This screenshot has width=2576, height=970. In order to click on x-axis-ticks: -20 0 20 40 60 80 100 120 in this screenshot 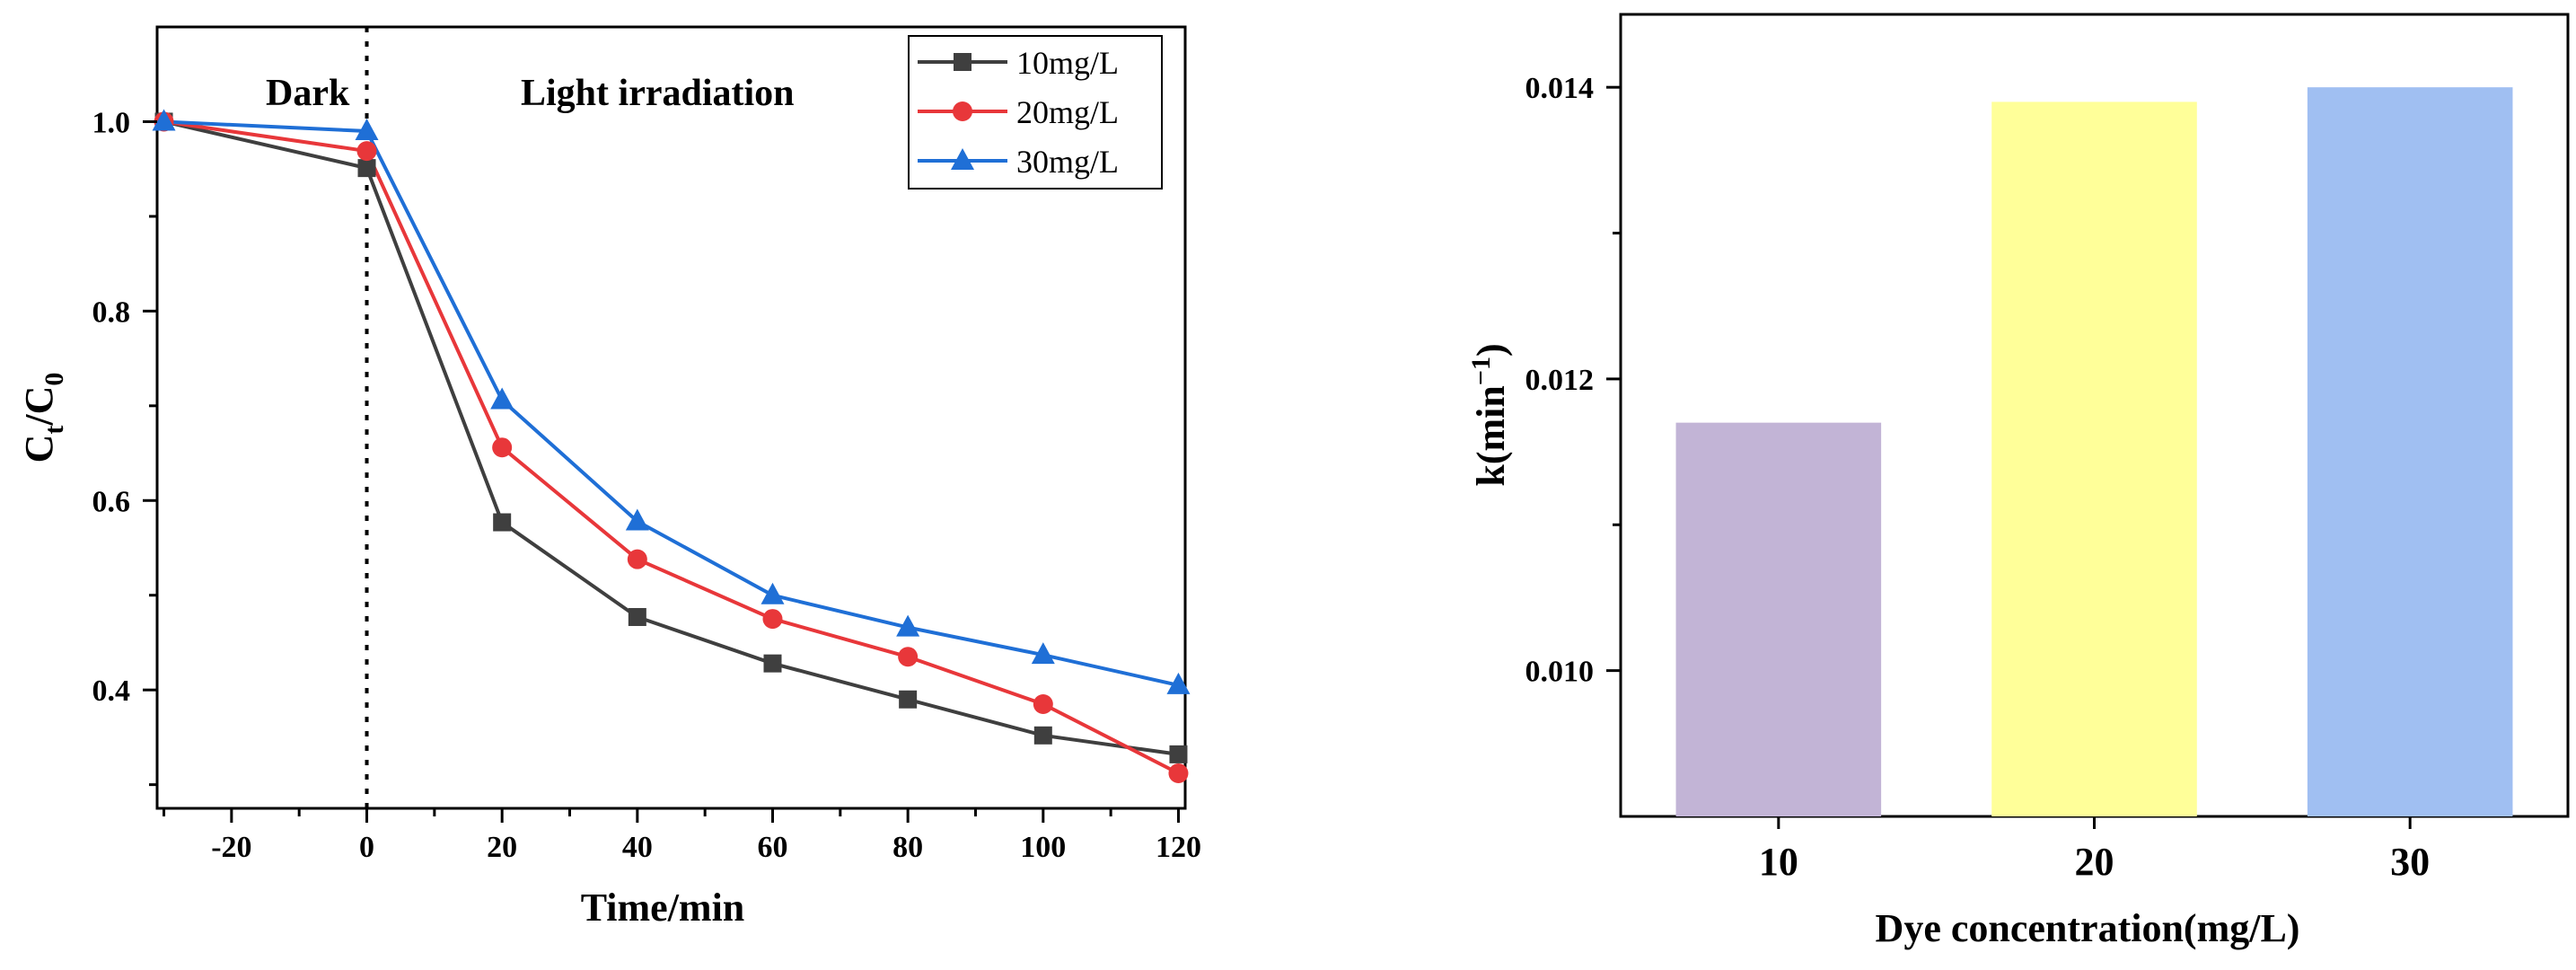, I will do `click(682, 836)`.